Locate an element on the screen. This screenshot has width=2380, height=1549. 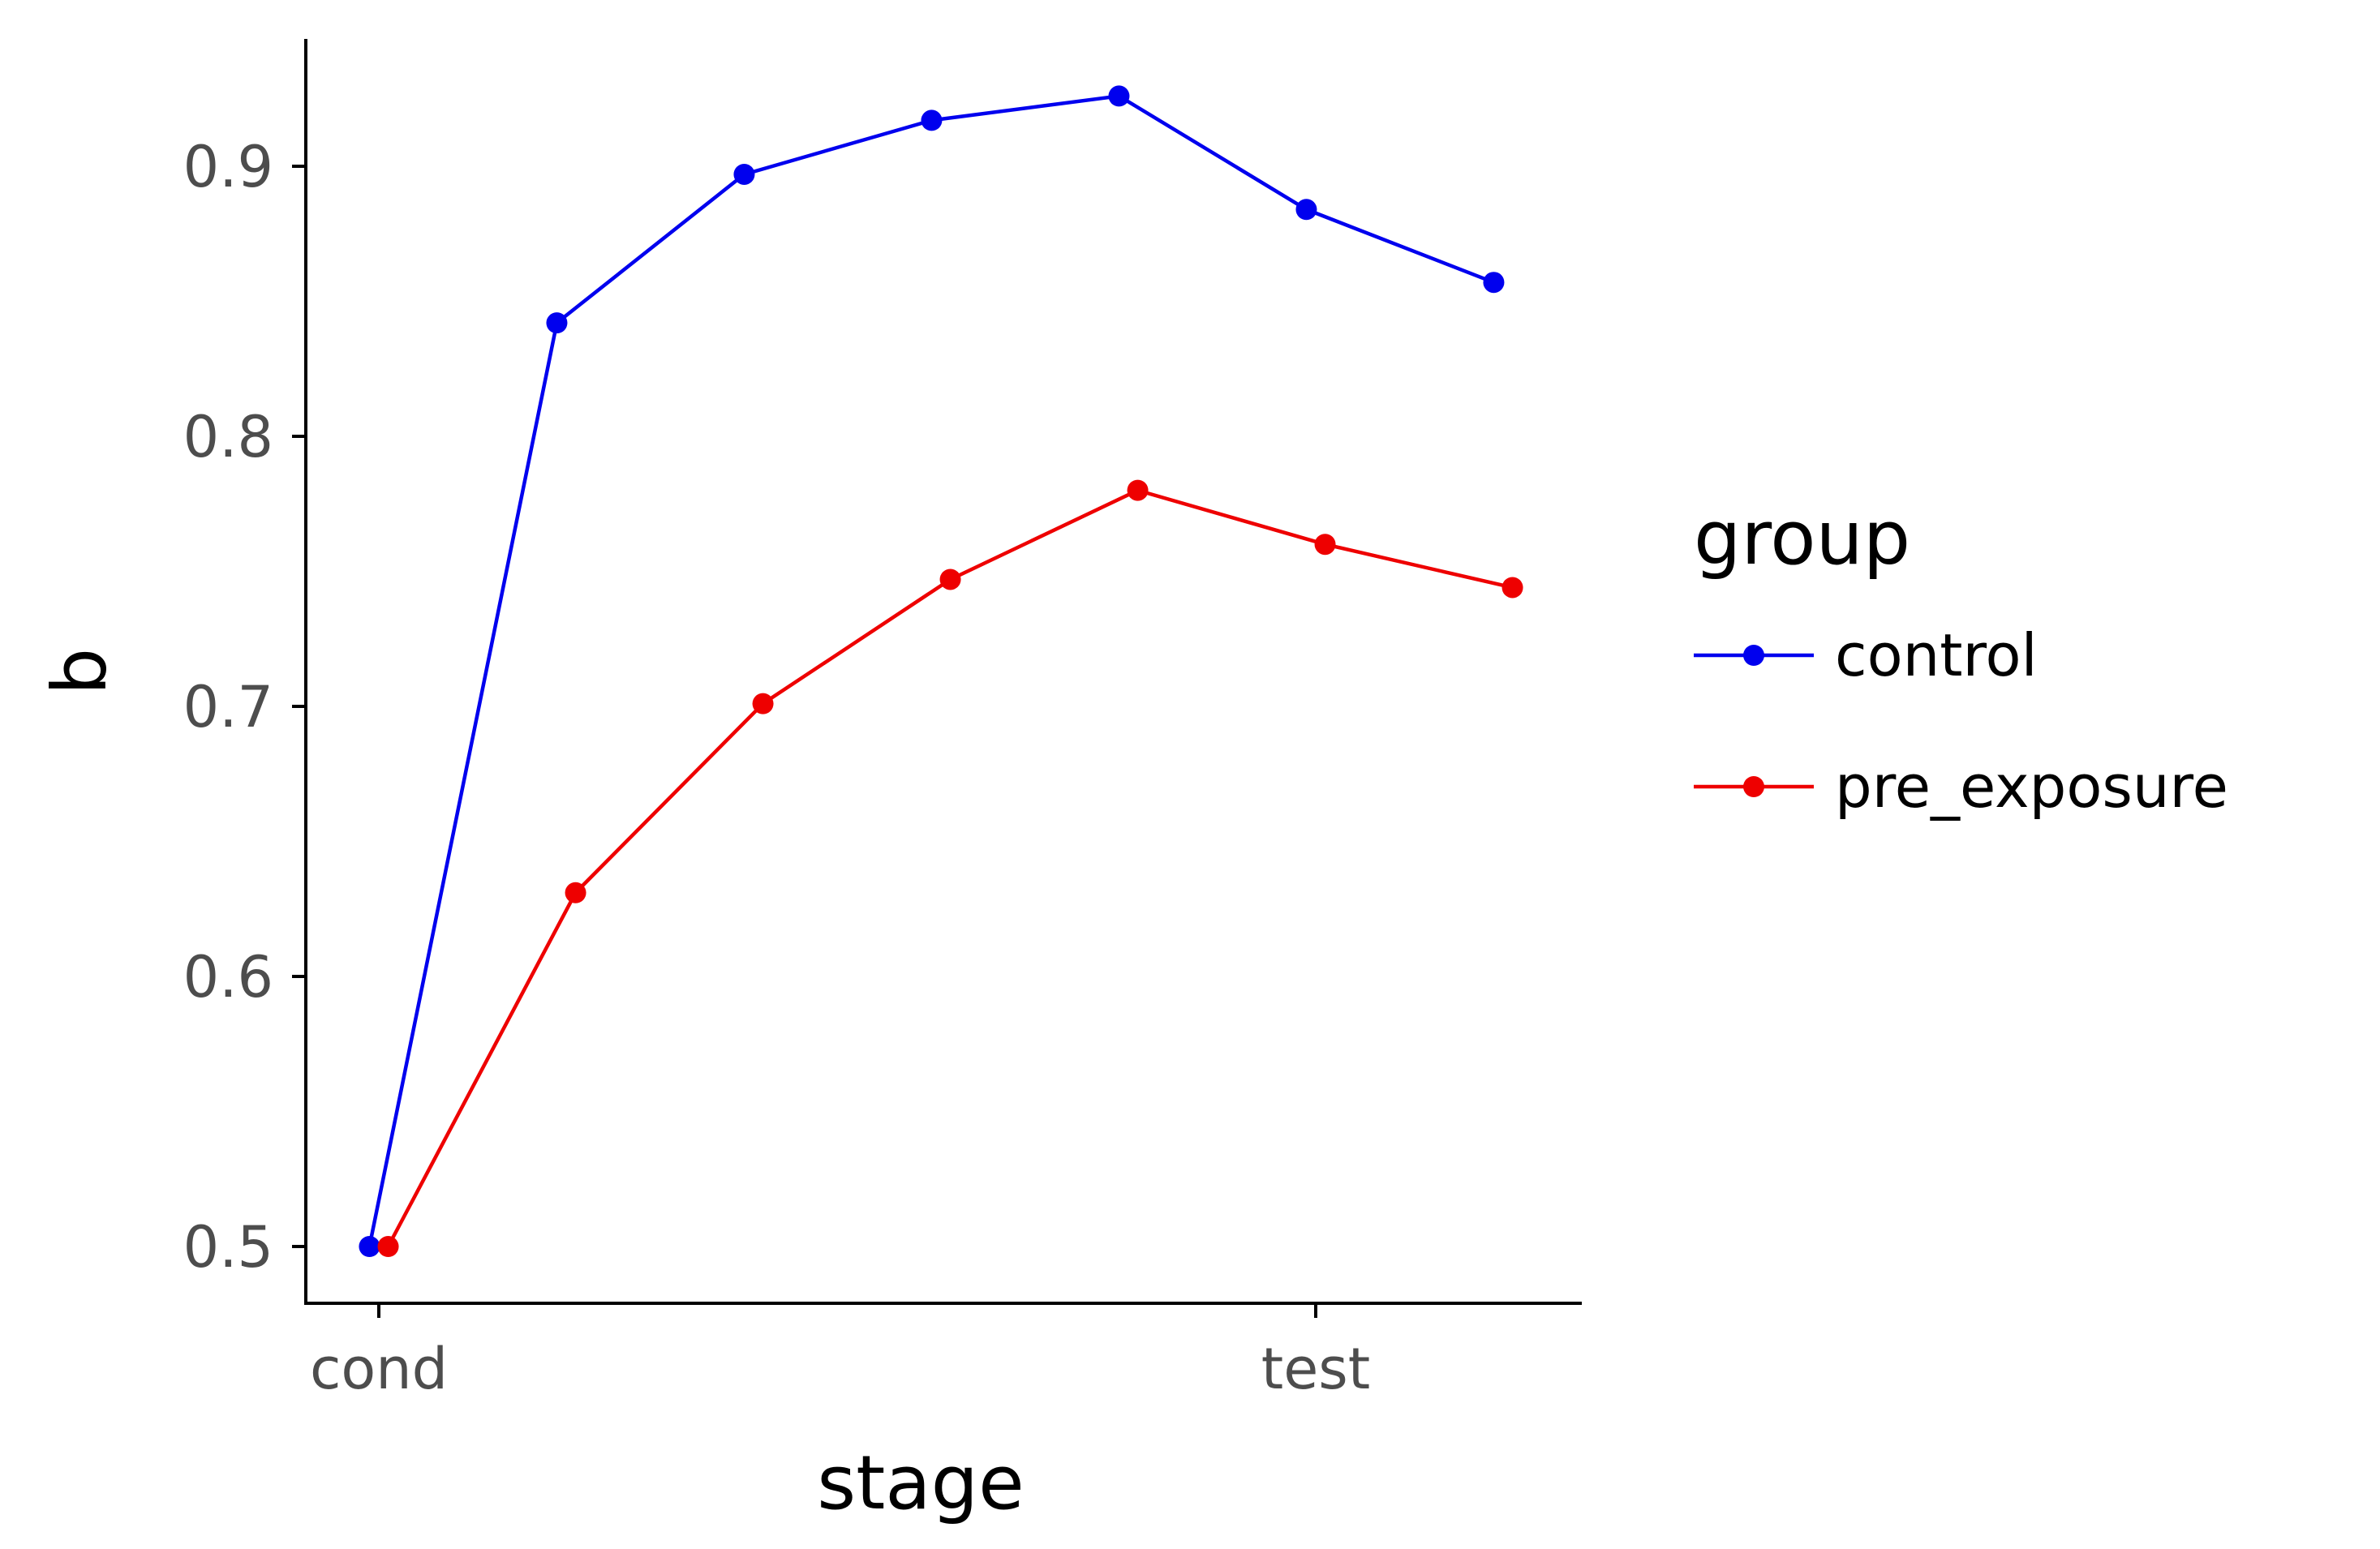
legend: group control pre_exposure is located at coordinates (1961, 658).